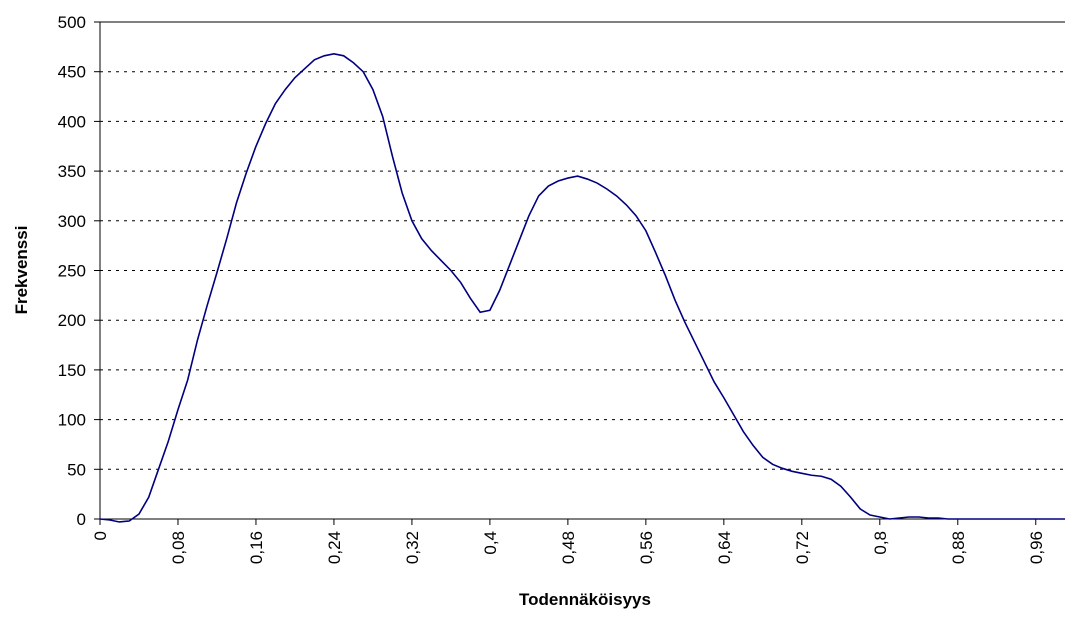 This screenshot has height=617, width=1068. Describe the element at coordinates (72, 420) in the screenshot. I see `y-tick-label: 100` at that location.